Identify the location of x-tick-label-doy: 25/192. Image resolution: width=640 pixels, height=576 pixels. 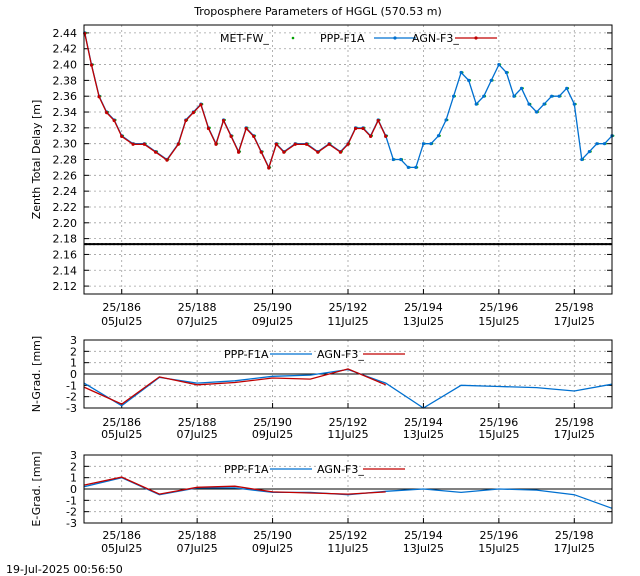
(348, 535).